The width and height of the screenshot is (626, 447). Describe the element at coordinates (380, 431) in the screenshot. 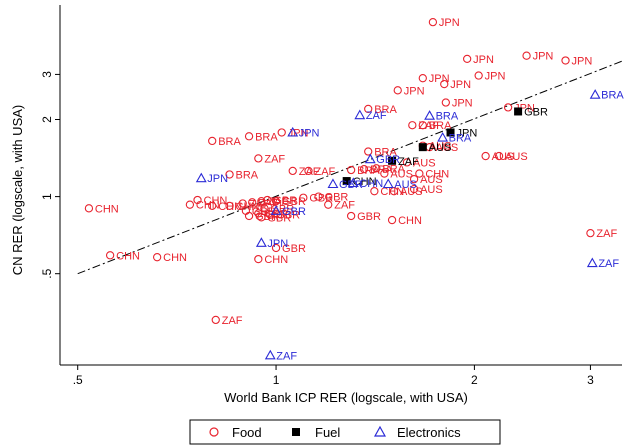

I see `legend-triangle-marker` at that location.